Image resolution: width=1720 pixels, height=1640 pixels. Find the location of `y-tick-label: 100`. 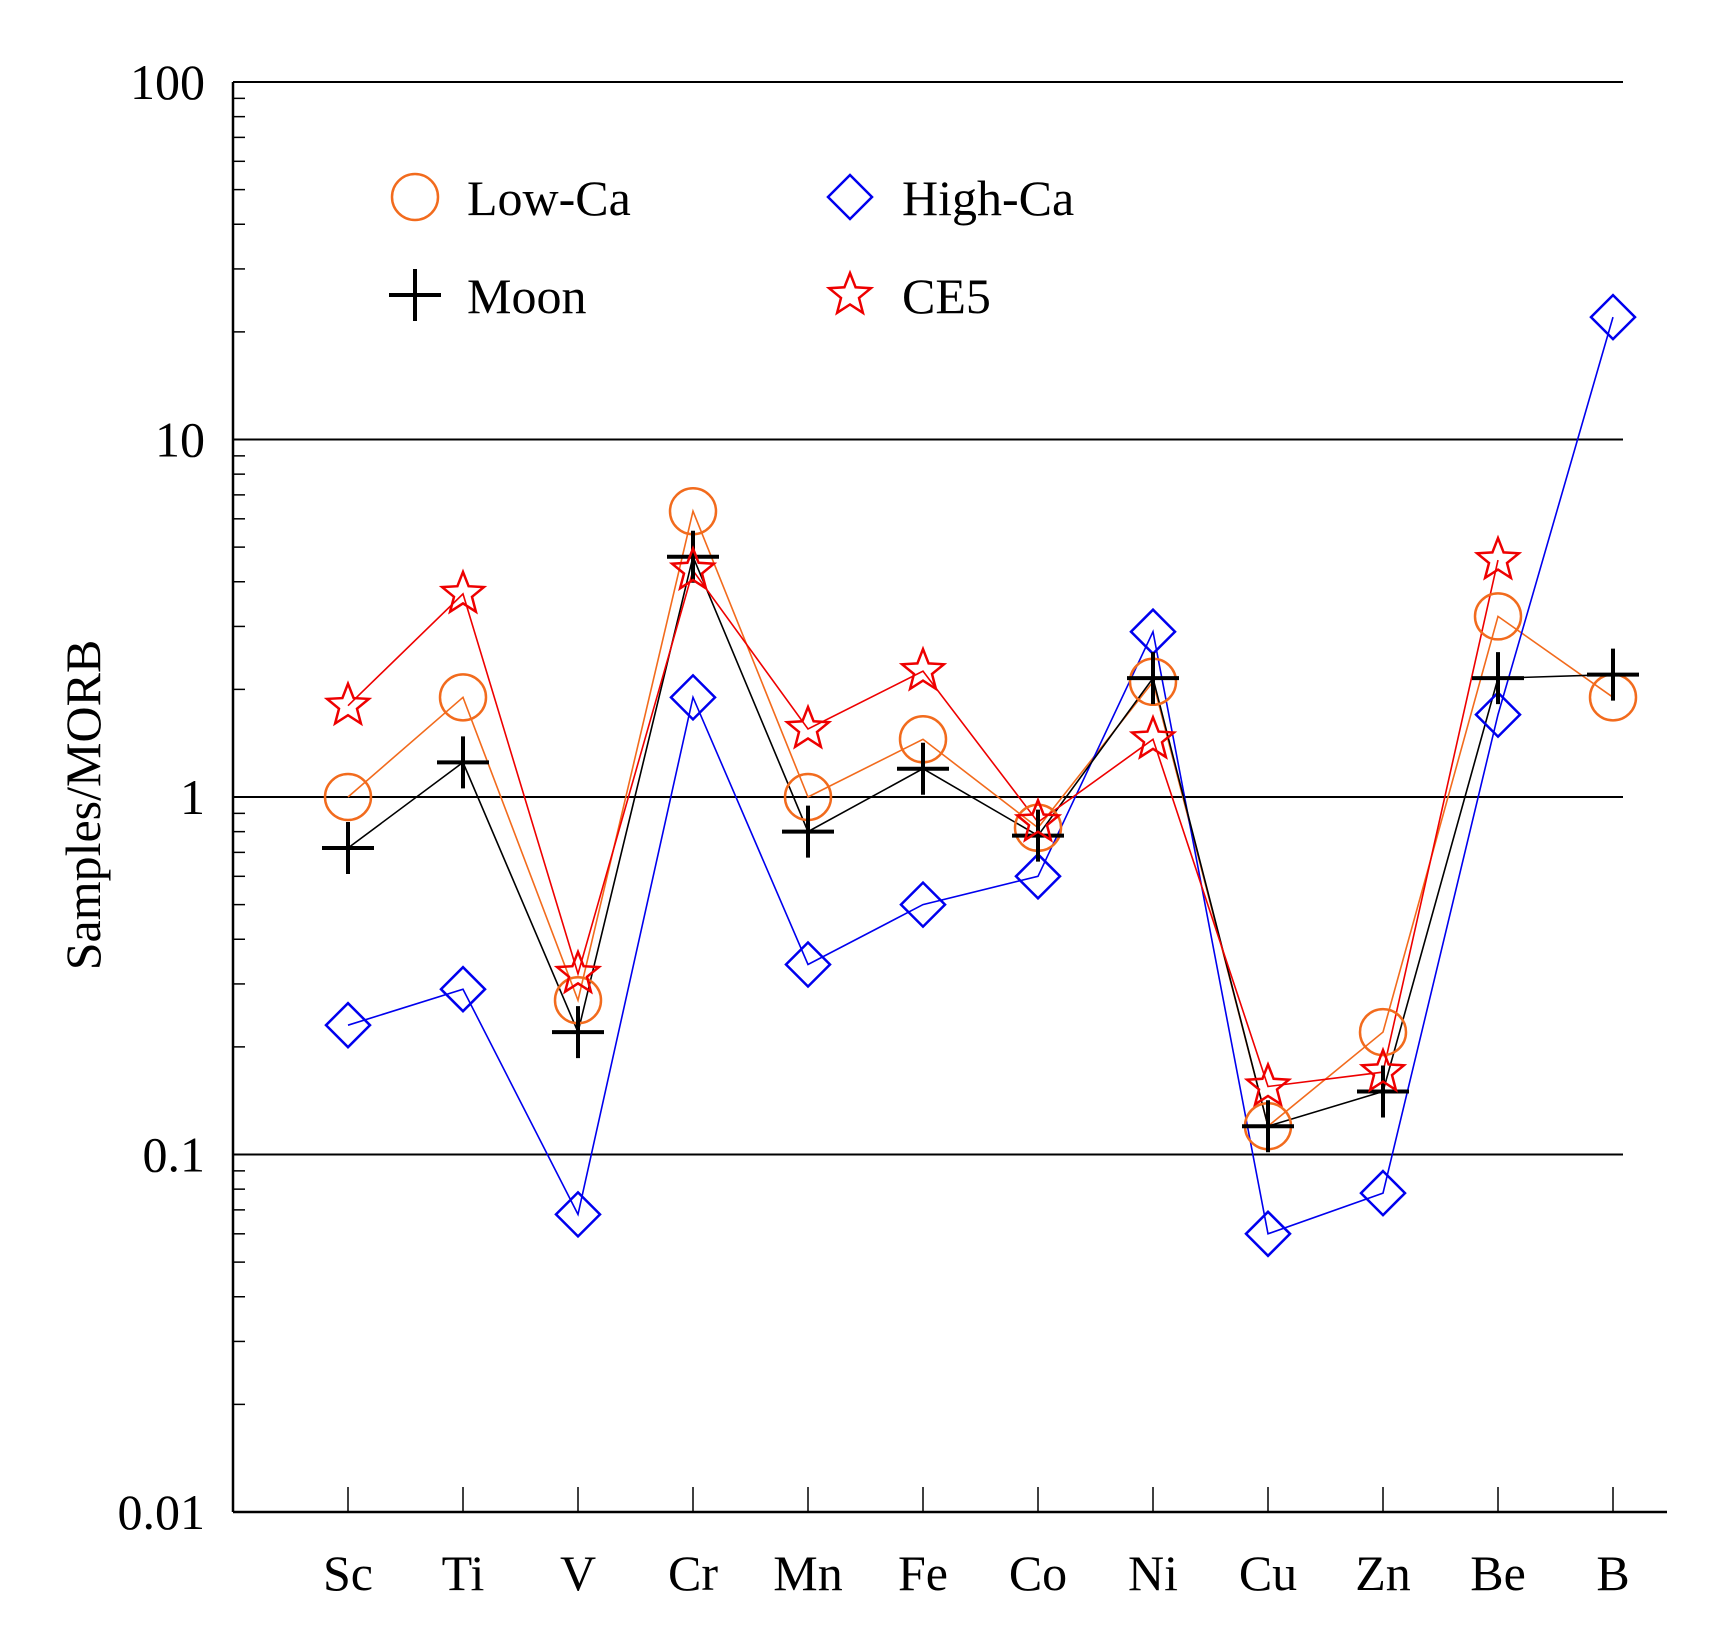

y-tick-label: 100 is located at coordinates (167, 82).